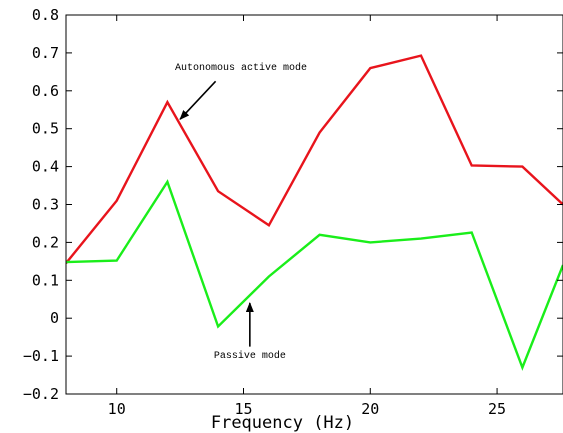 This screenshot has width=563, height=433. Describe the element at coordinates (45, 15) in the screenshot. I see `y-tick-label: 0.8` at that location.